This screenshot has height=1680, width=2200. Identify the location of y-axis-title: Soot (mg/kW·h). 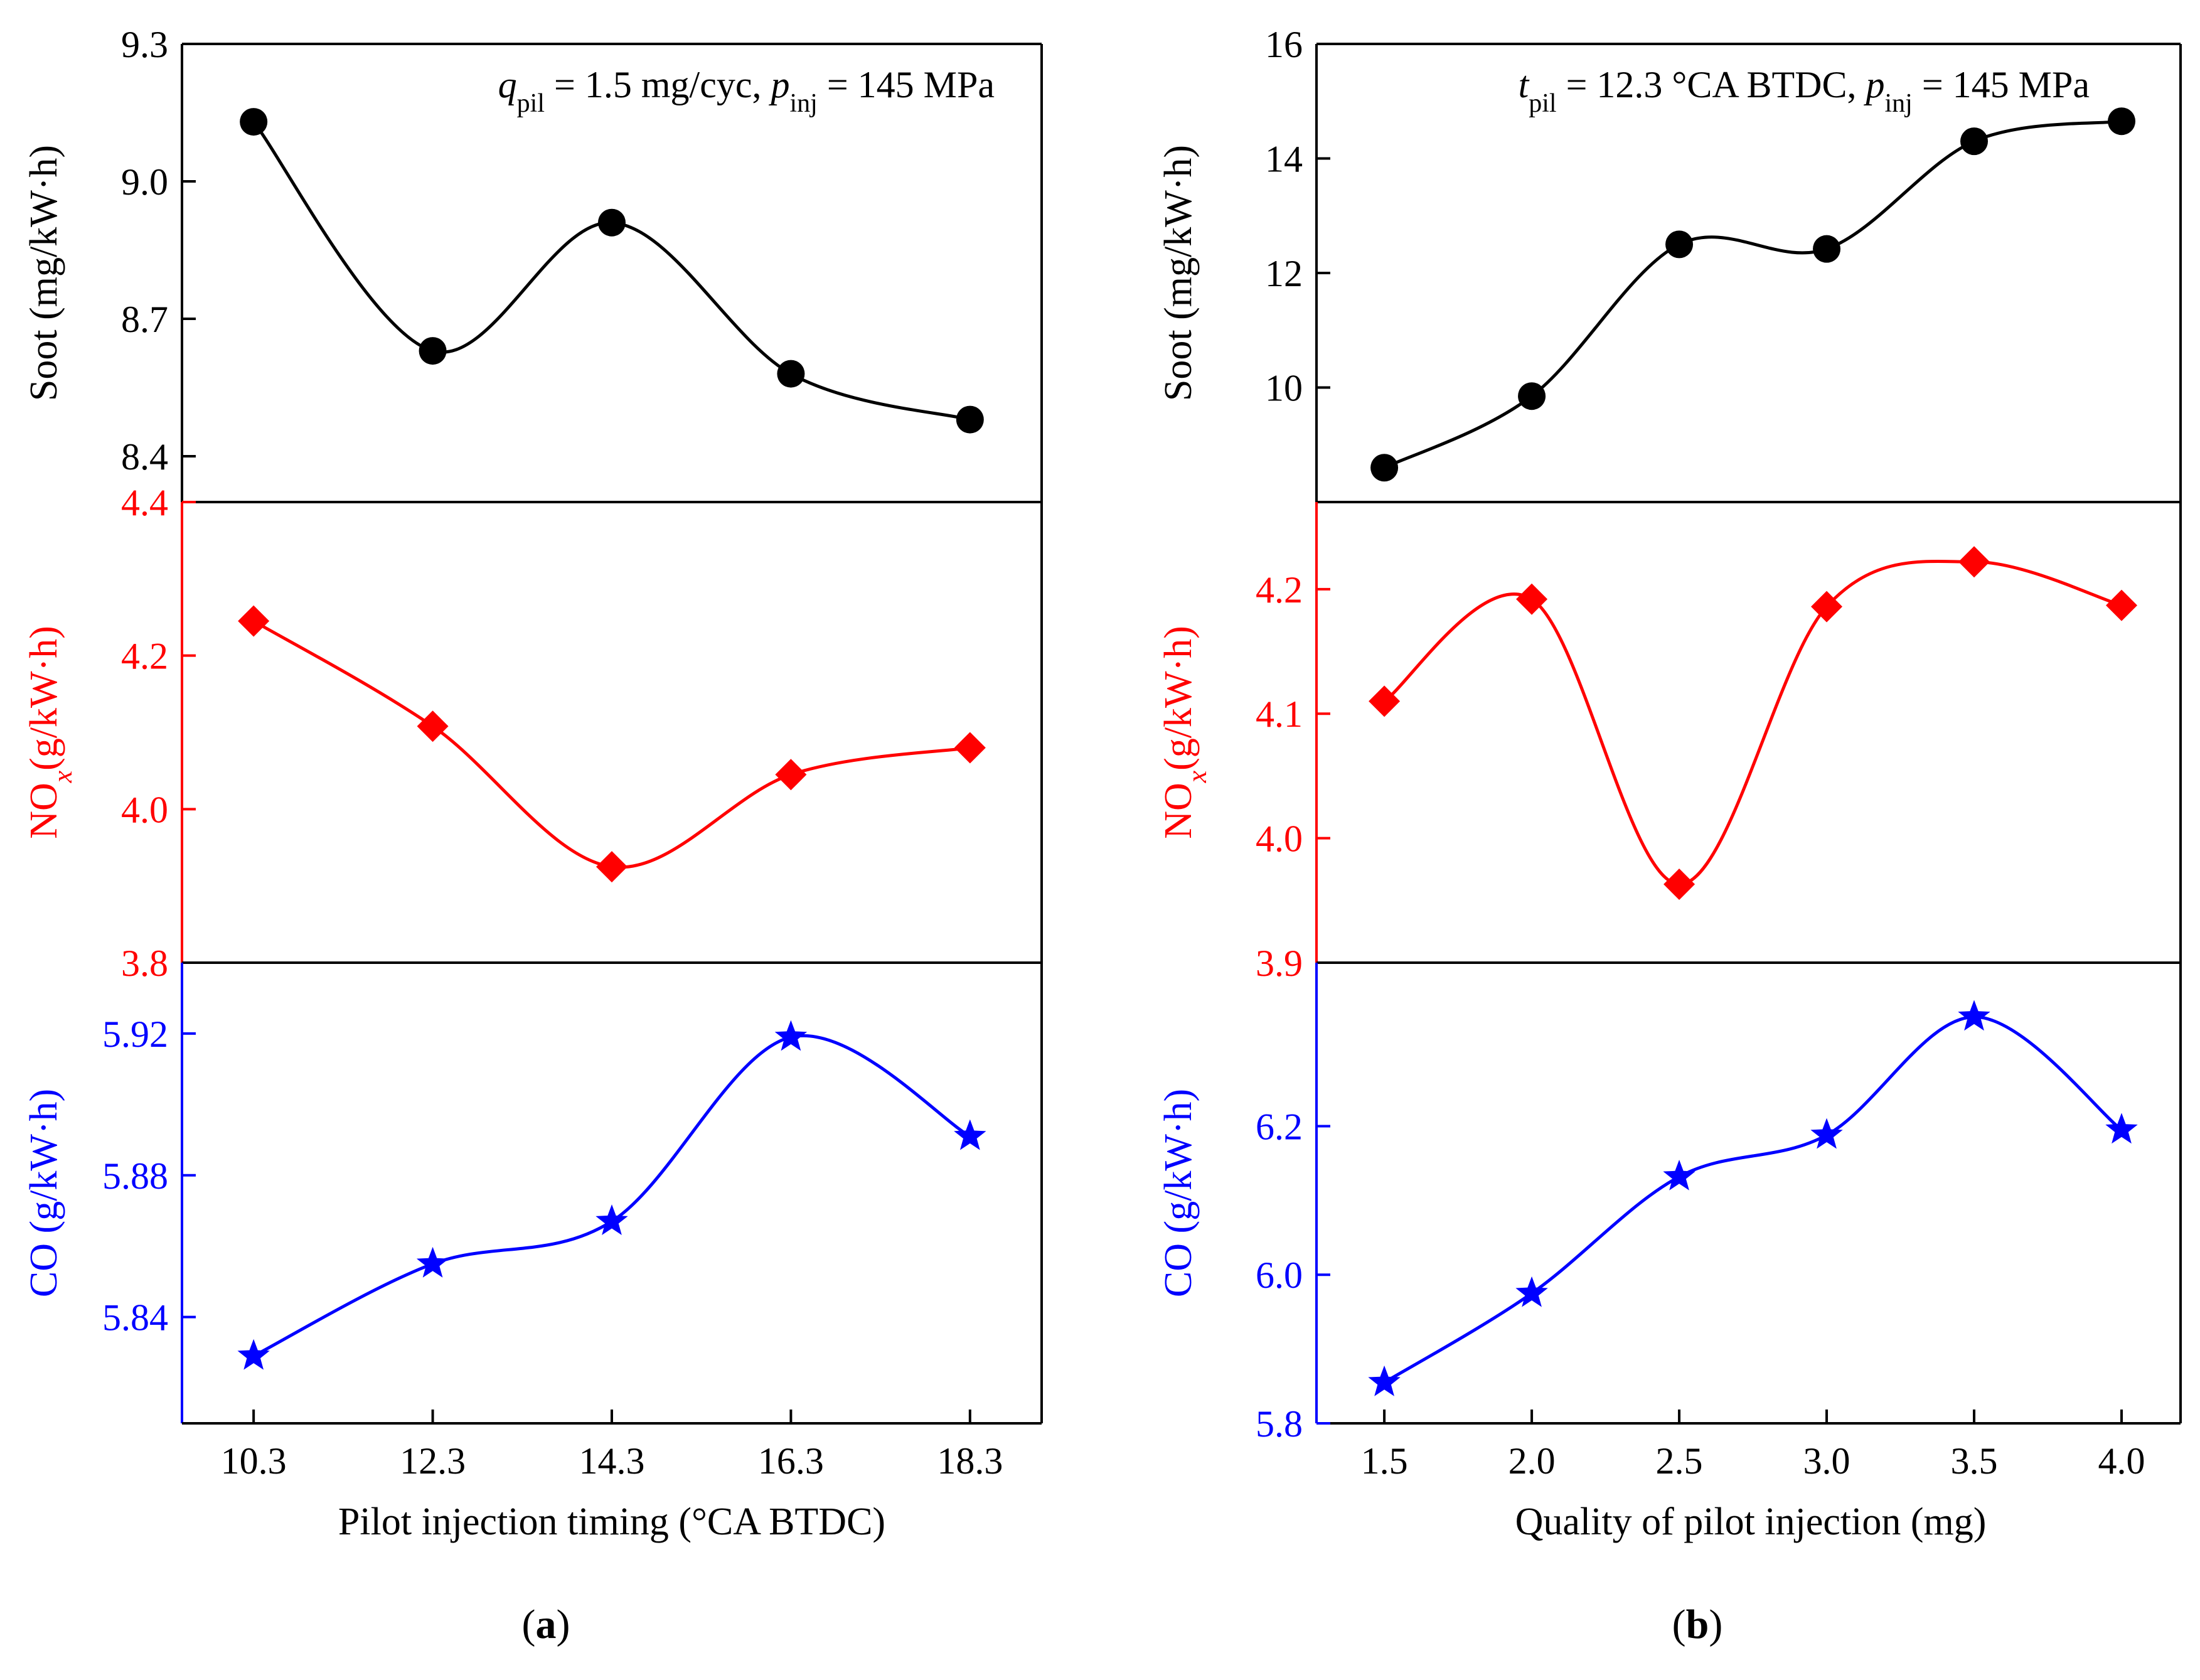
(1178, 273).